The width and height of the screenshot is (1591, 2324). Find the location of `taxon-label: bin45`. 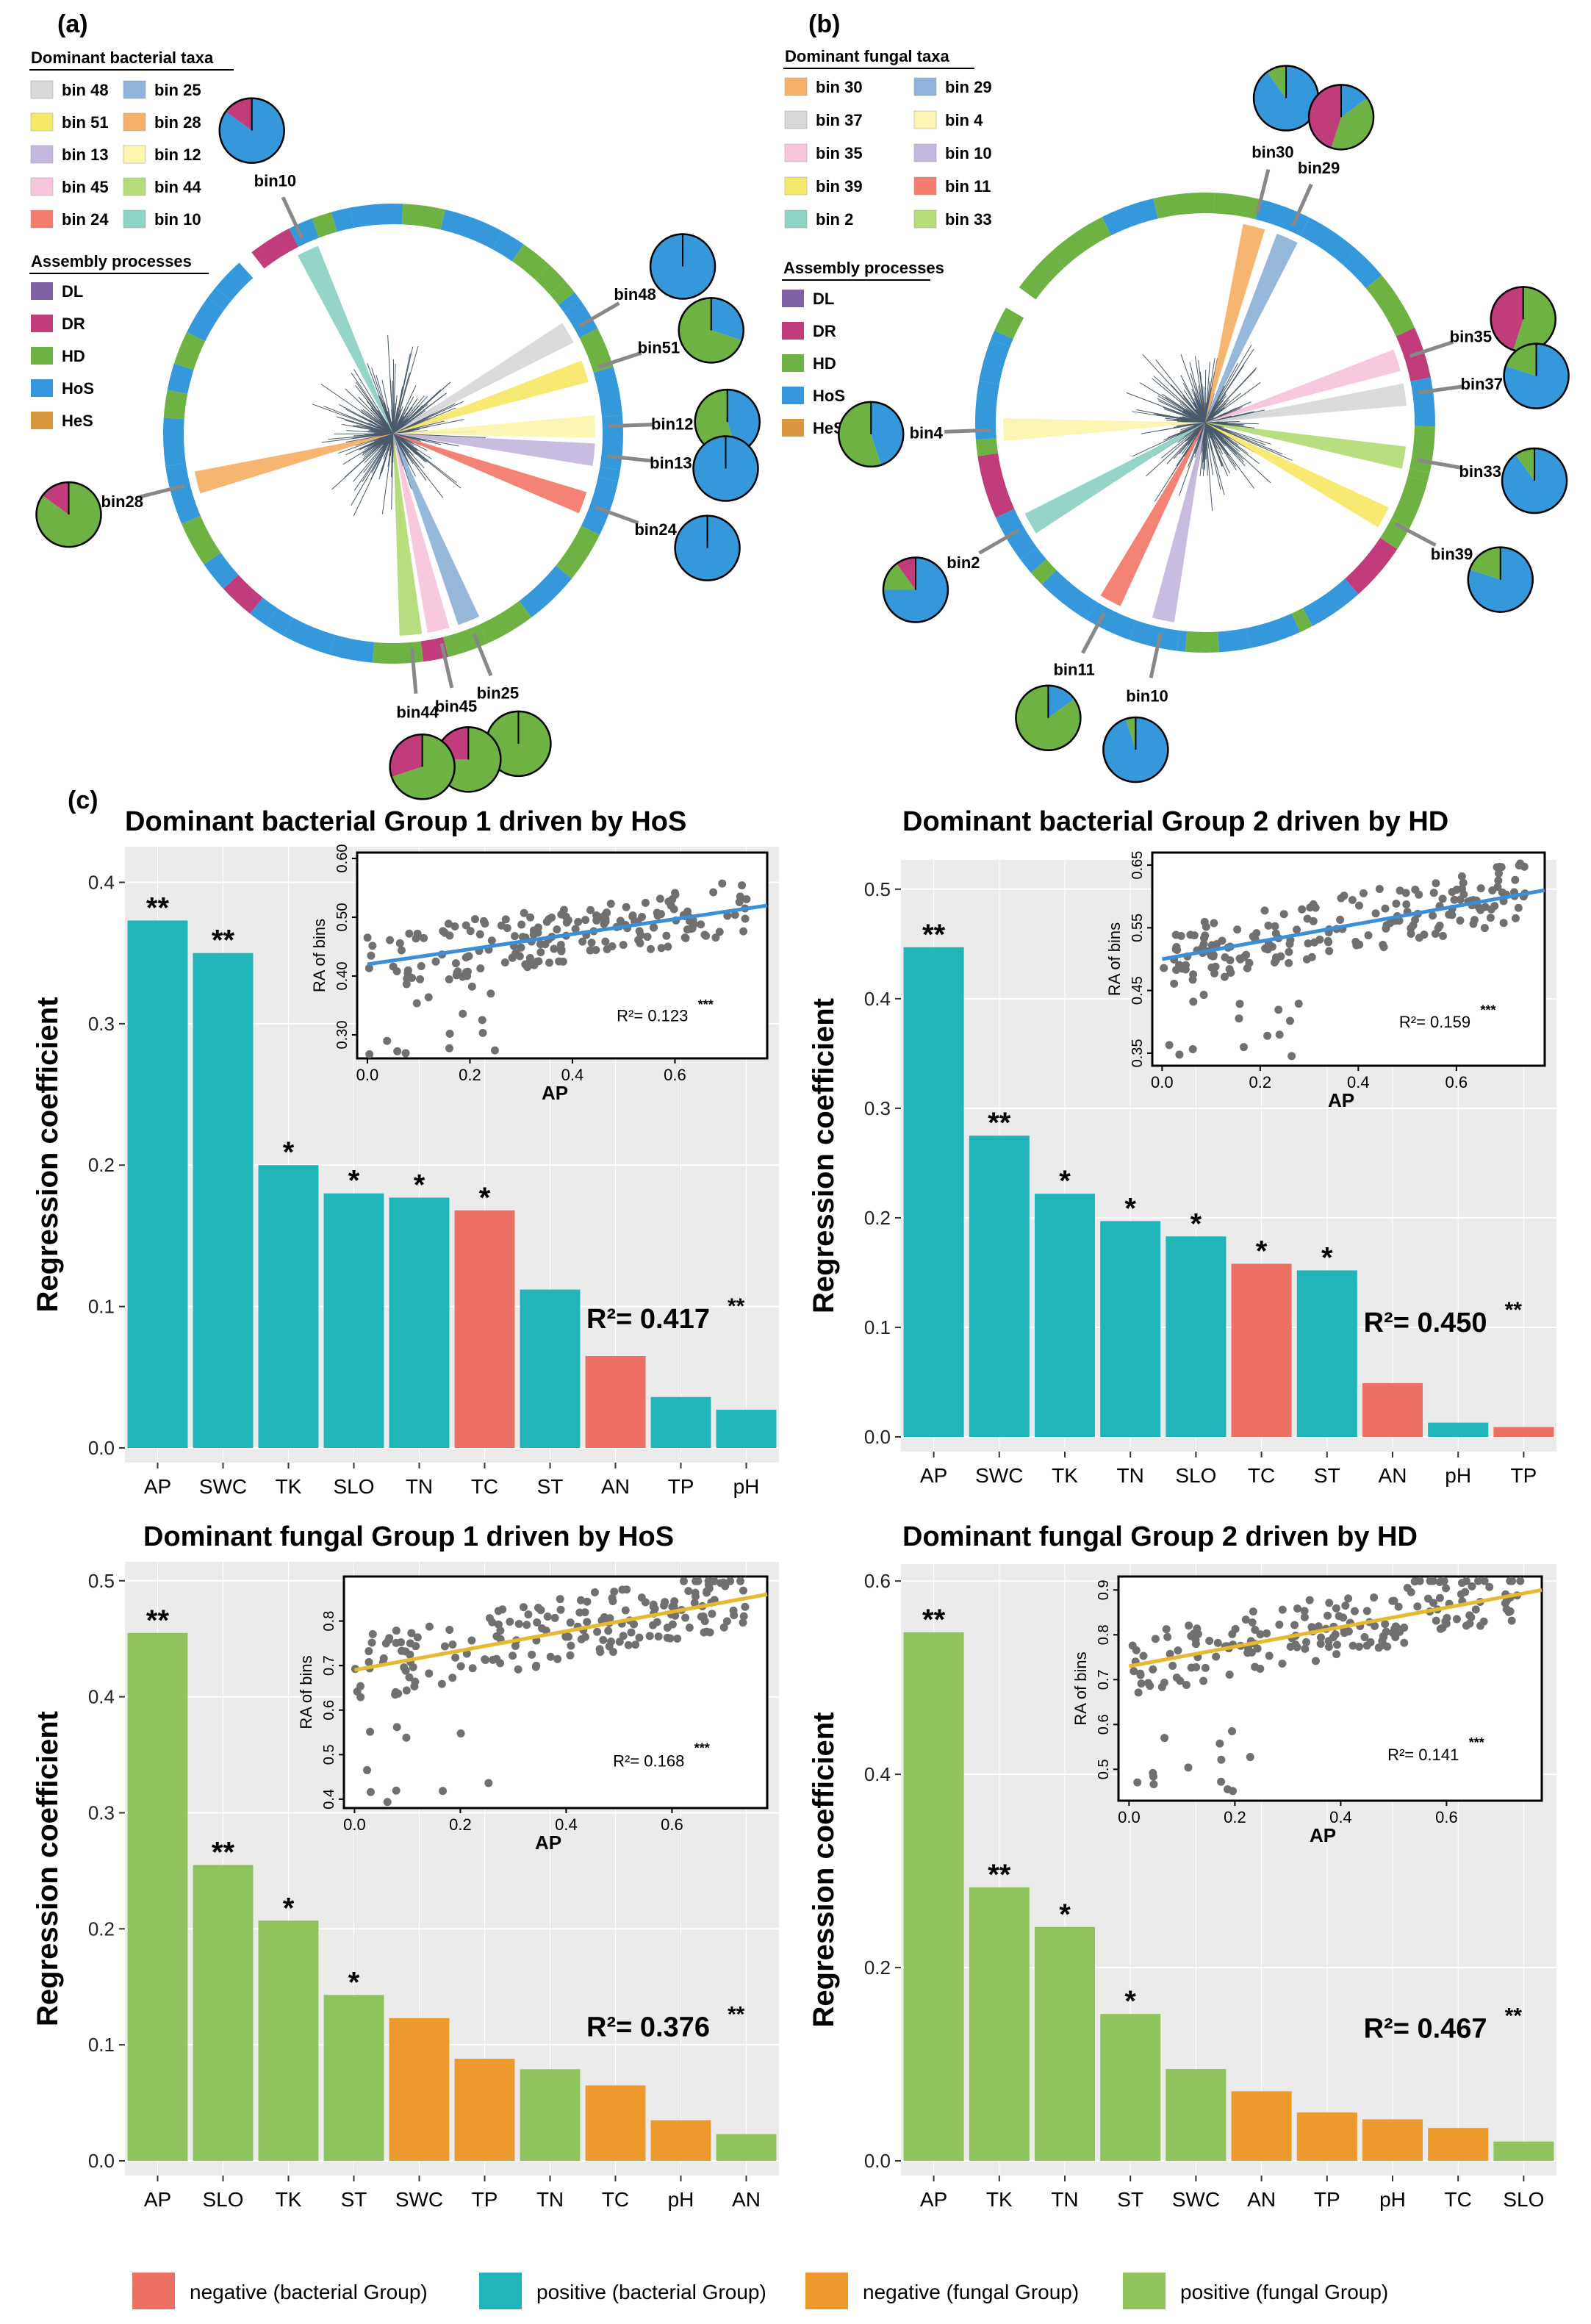

taxon-label: bin45 is located at coordinates (456, 706).